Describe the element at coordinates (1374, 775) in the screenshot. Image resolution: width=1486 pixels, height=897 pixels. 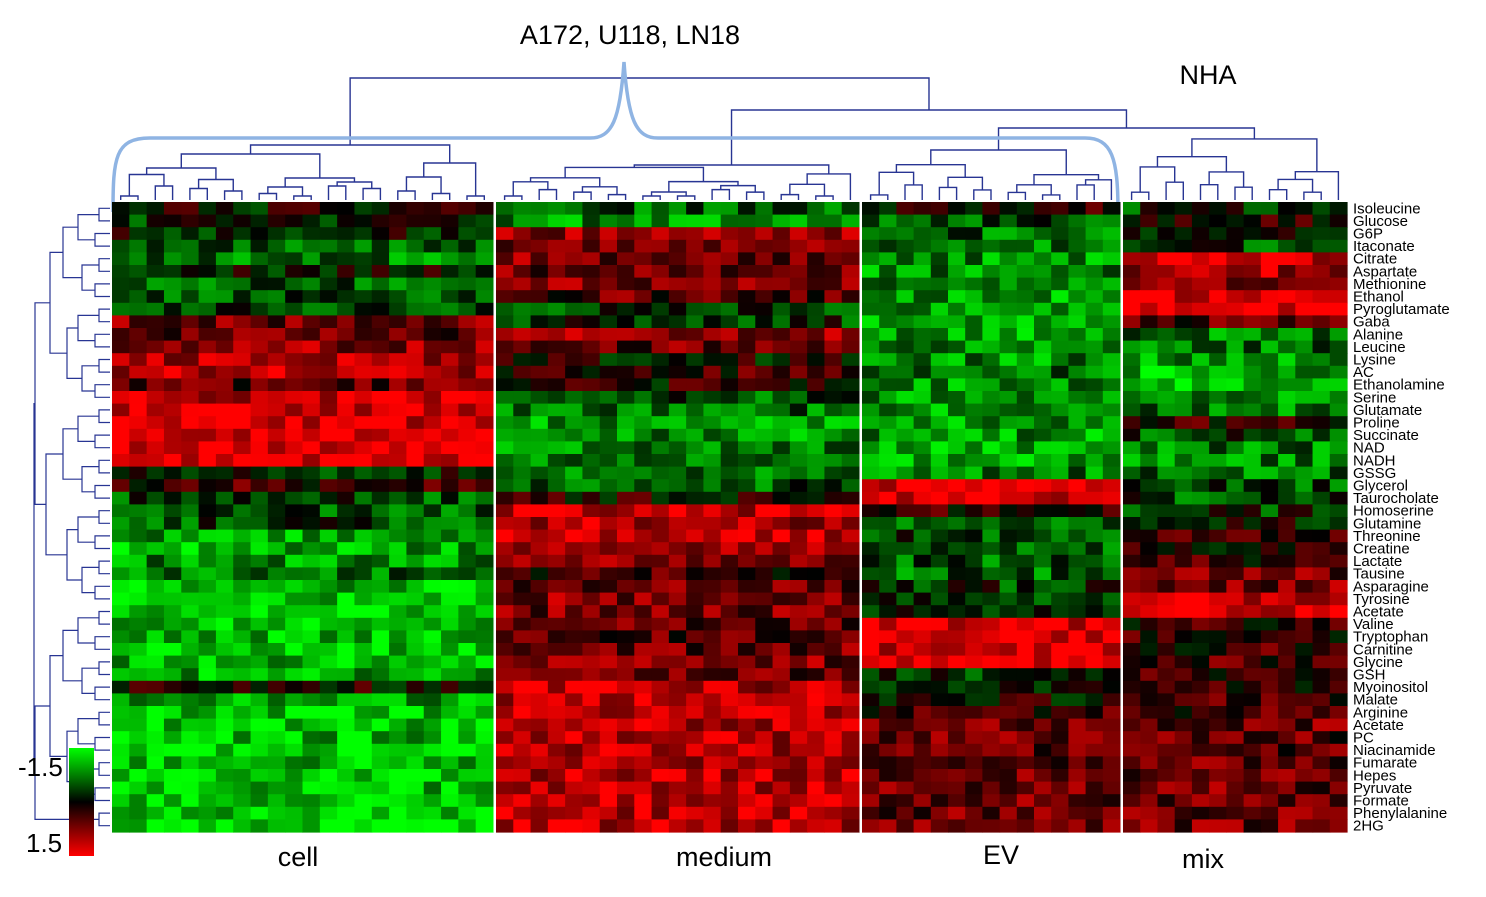
I see `row-label: Hepes` at that location.